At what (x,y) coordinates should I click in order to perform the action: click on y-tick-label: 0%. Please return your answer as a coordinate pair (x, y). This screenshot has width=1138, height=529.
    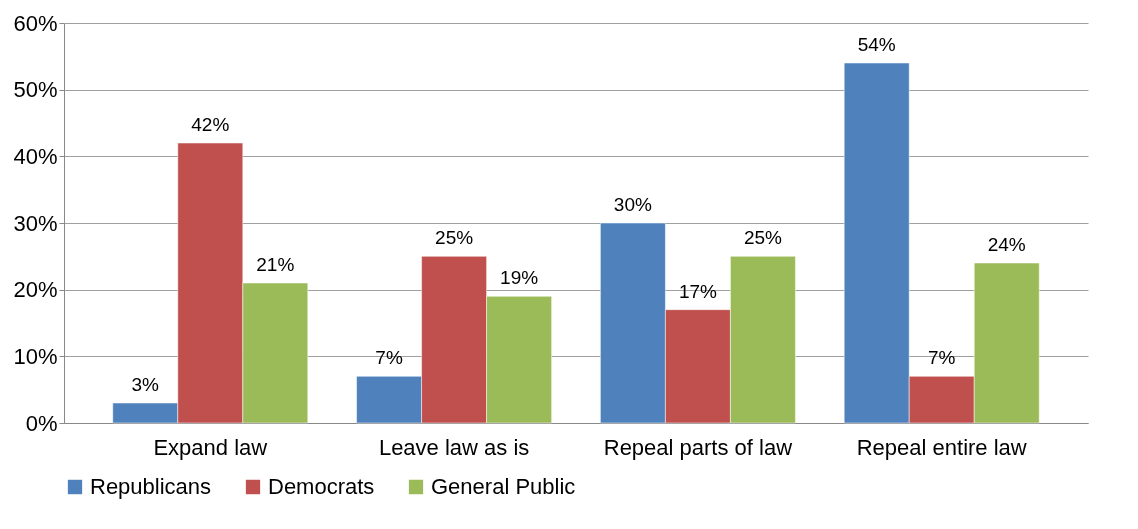
    Looking at the image, I should click on (41, 423).